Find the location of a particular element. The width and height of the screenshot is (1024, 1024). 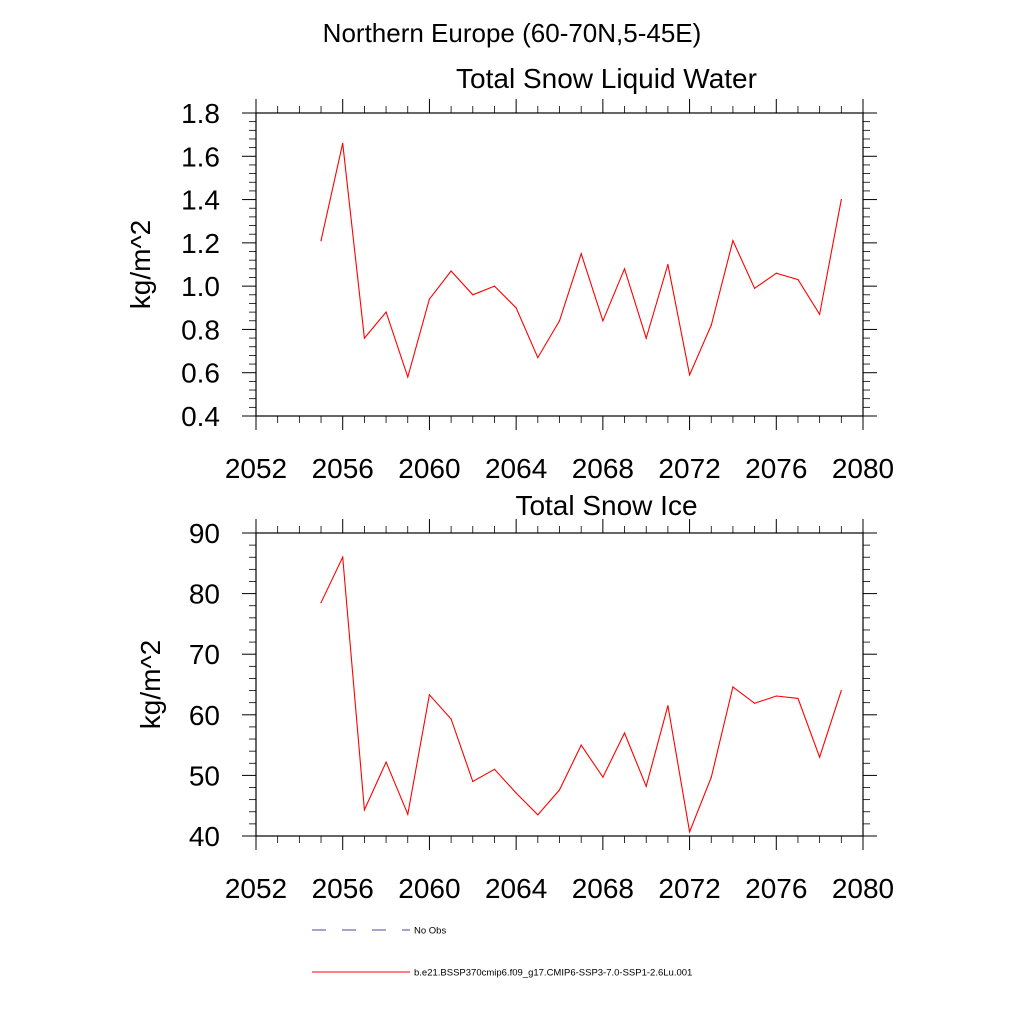

y-tick-label: 90 is located at coordinates (204, 533).